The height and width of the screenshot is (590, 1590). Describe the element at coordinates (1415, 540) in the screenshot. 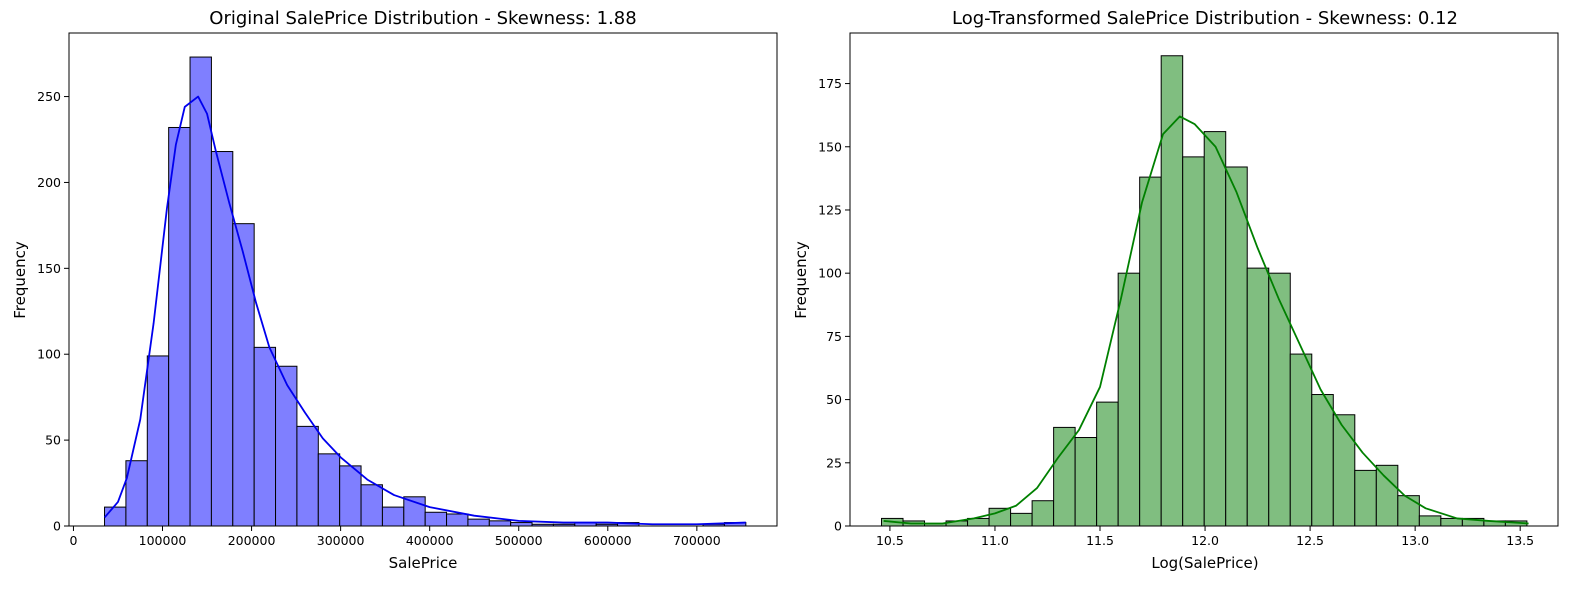

I see `x-tick-label-log-saleprice-5: 13.0` at that location.